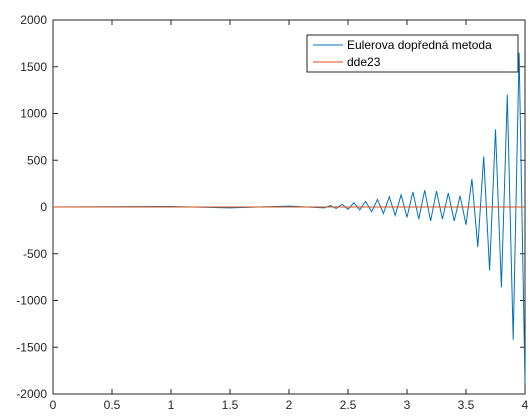  I want to click on legend-box, so click(412, 53).